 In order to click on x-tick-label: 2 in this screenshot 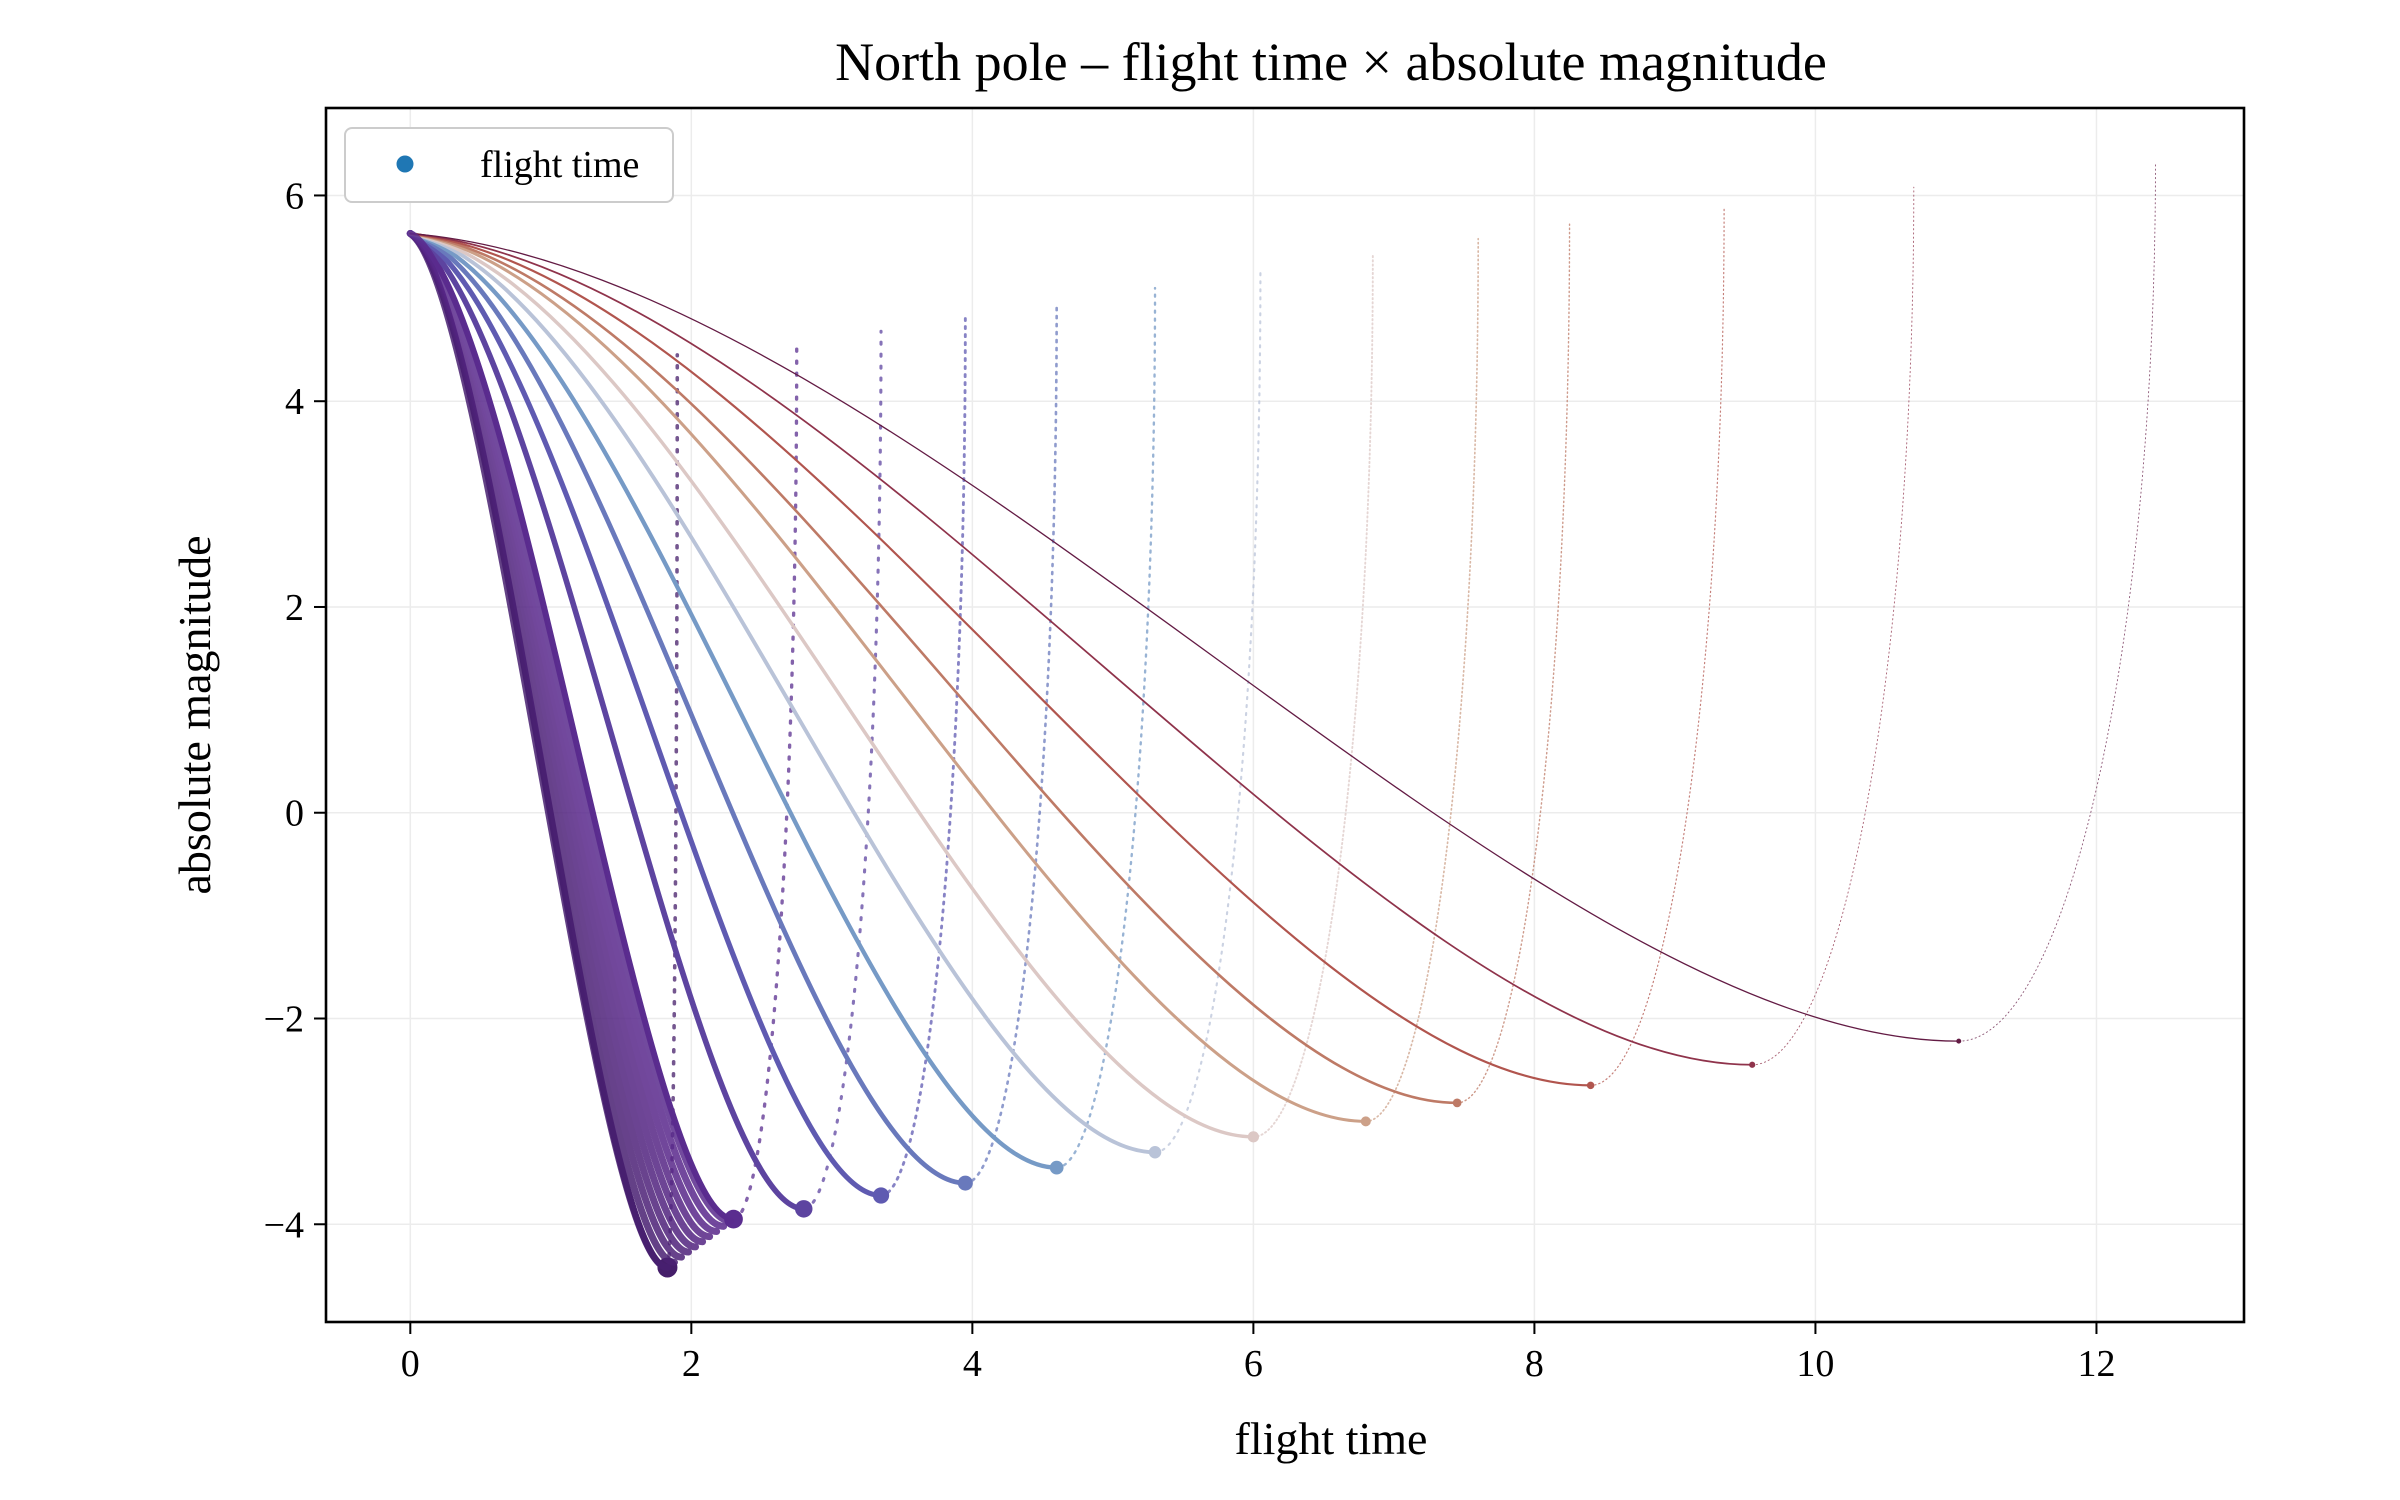, I will do `click(691, 1364)`.